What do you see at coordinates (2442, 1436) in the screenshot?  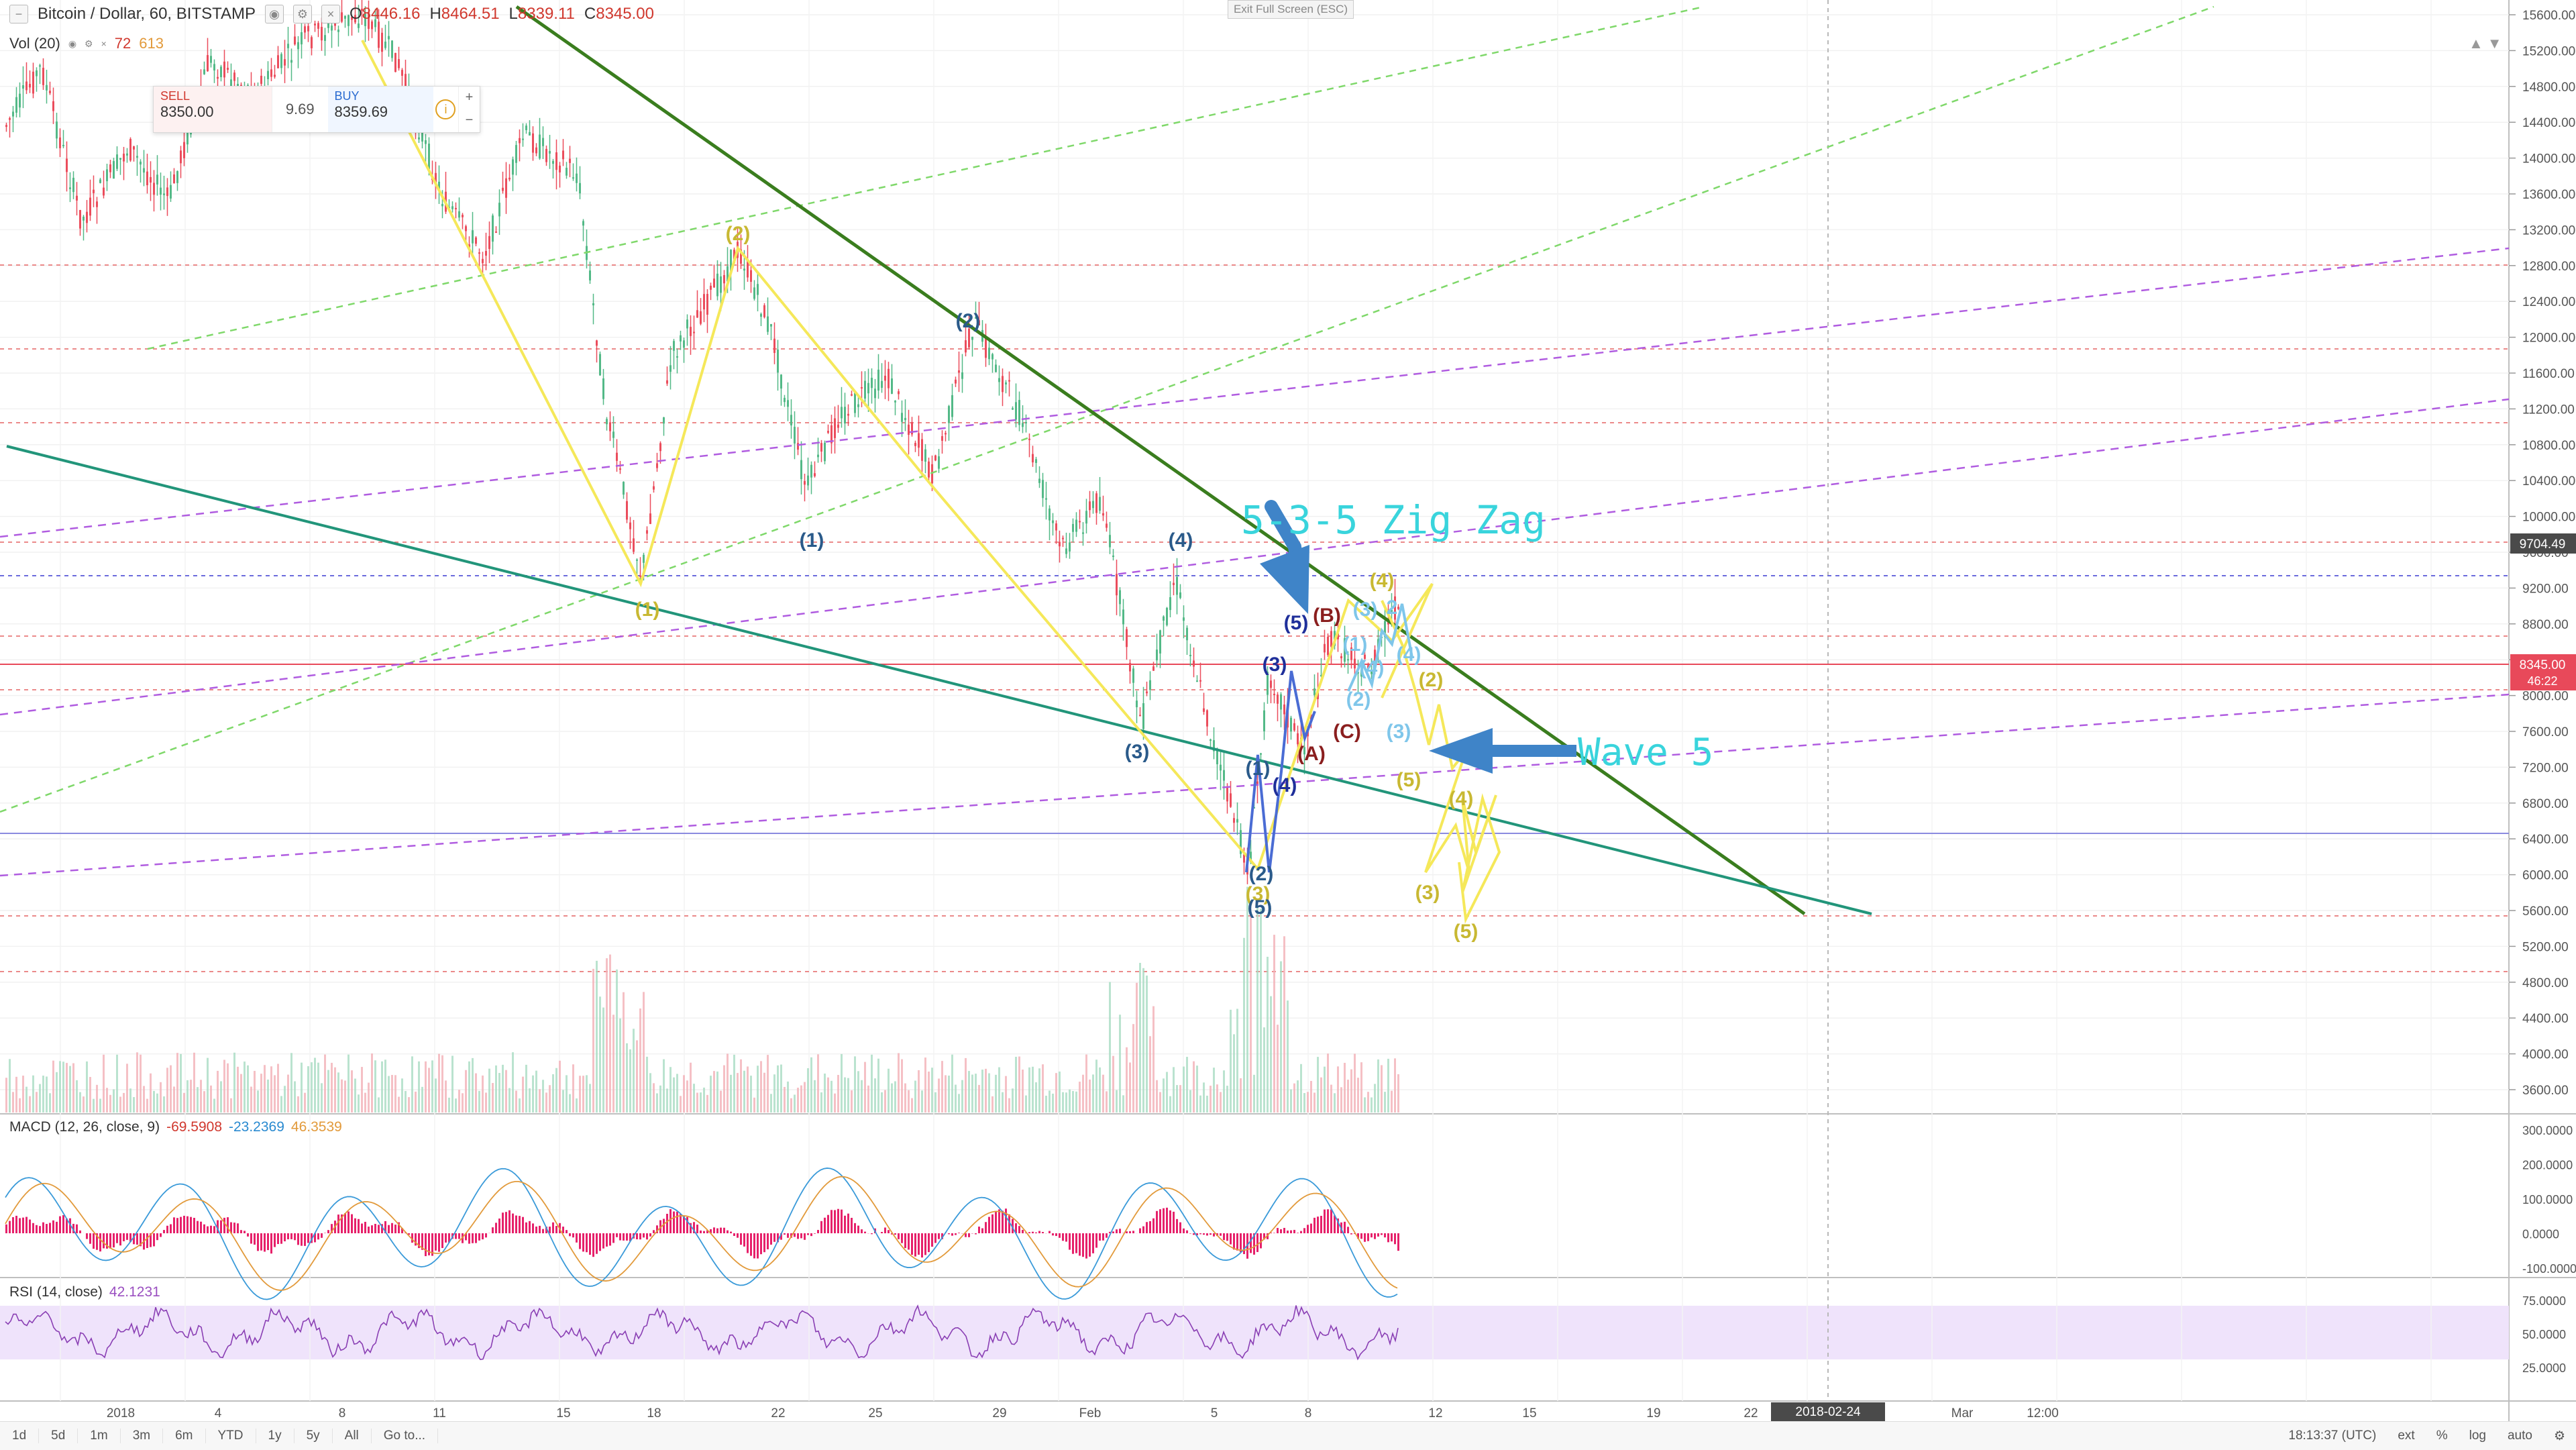 I see `percent-toggle: %` at bounding box center [2442, 1436].